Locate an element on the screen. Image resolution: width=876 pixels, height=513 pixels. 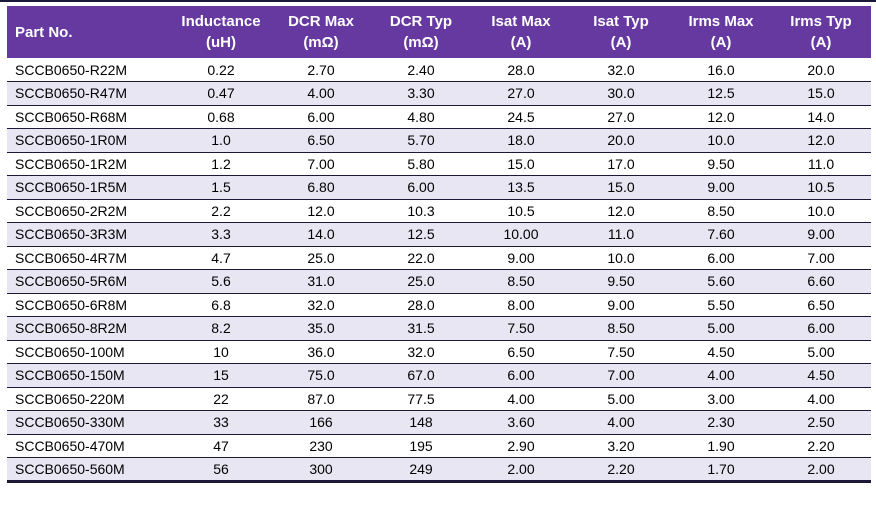
part-no-cell: SCCB0650-1R0M is located at coordinates (89, 140).